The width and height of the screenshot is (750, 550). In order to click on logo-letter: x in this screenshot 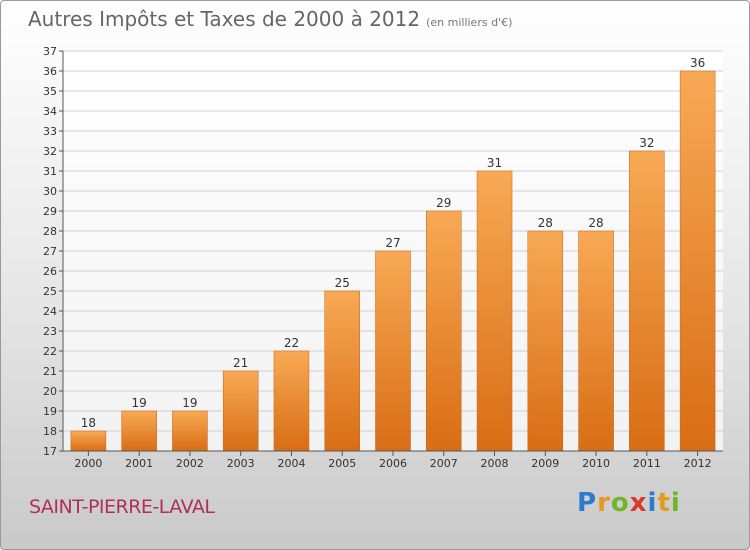, I will do `click(638, 503)`.